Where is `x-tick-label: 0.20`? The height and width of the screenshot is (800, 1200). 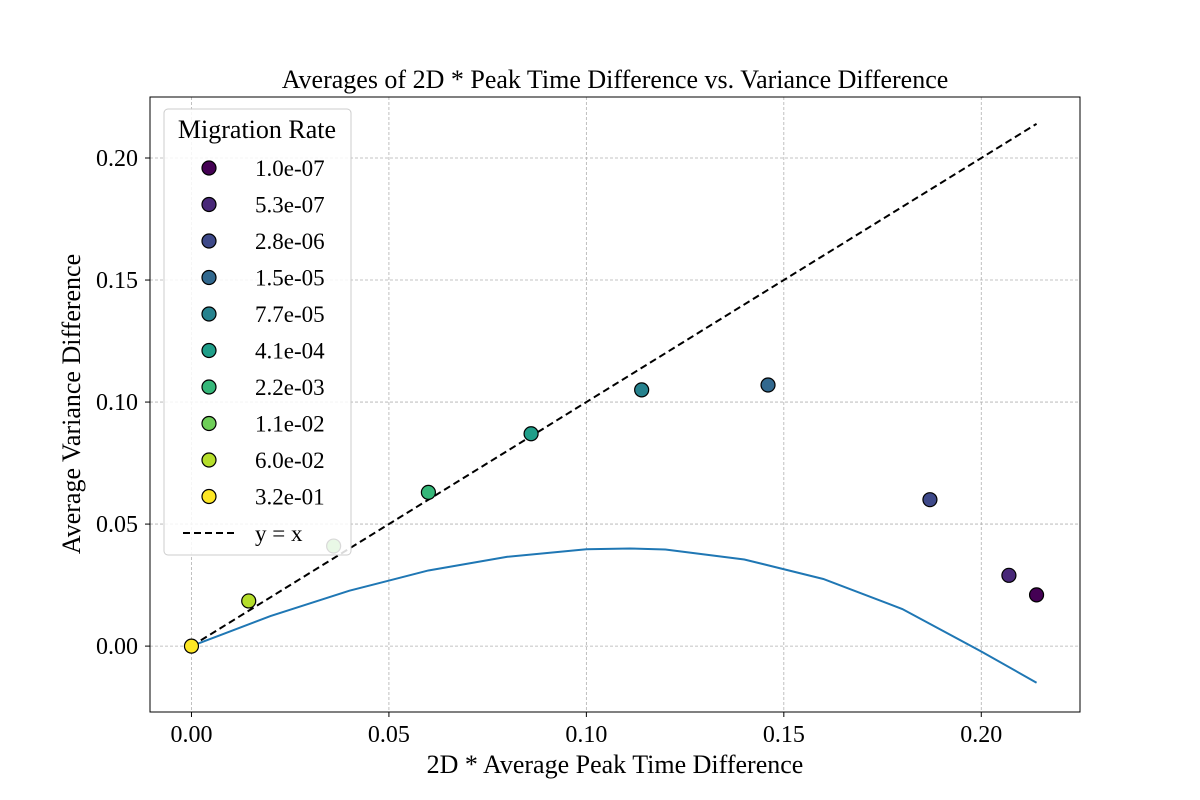 x-tick-label: 0.20 is located at coordinates (981, 735).